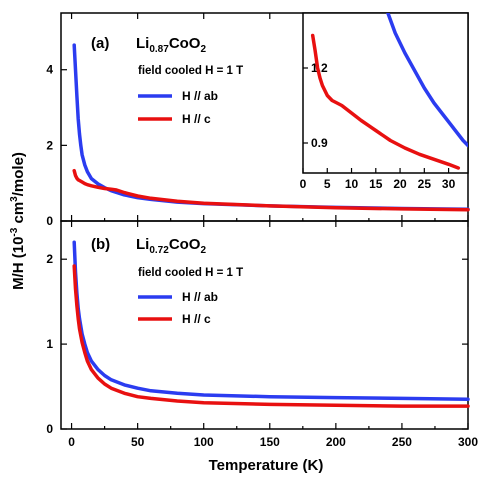 Image resolution: width=485 pixels, height=481 pixels. What do you see at coordinates (49, 259) in the screenshot?
I see `panel-b-y-tick-label: 2` at bounding box center [49, 259].